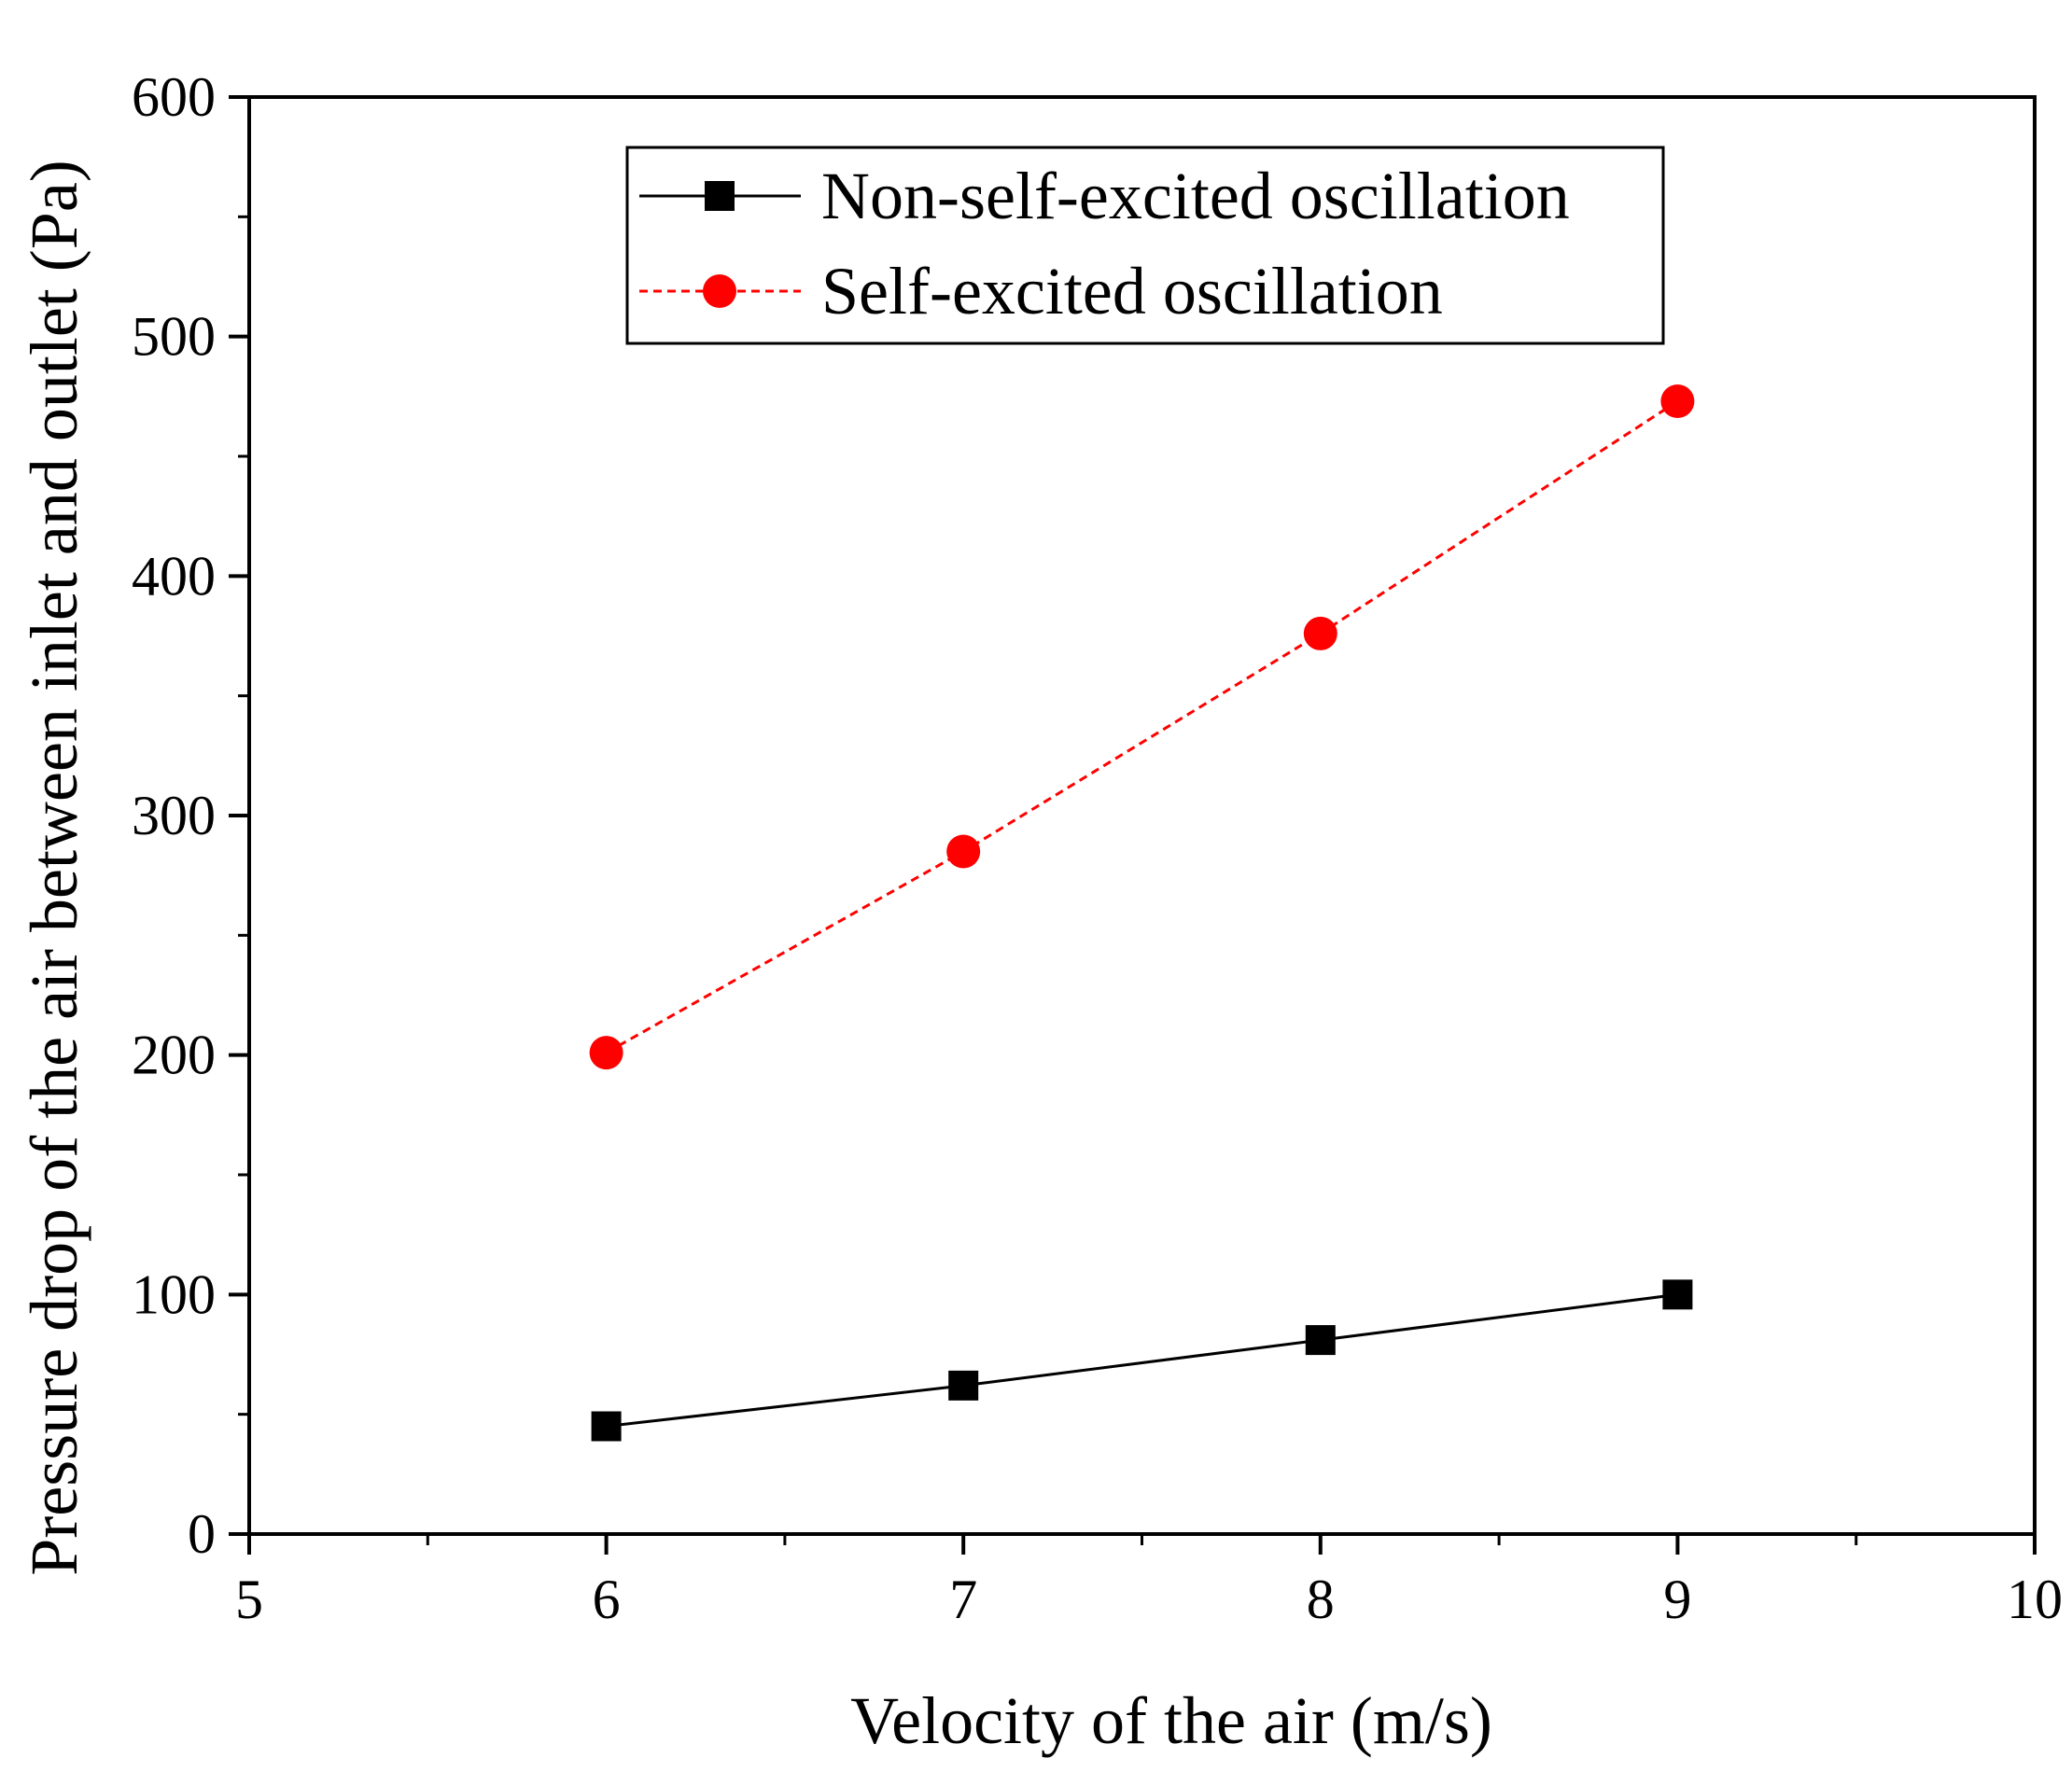 This screenshot has width=2072, height=1772. What do you see at coordinates (202, 1534) in the screenshot?
I see `y-tick-label: 0` at bounding box center [202, 1534].